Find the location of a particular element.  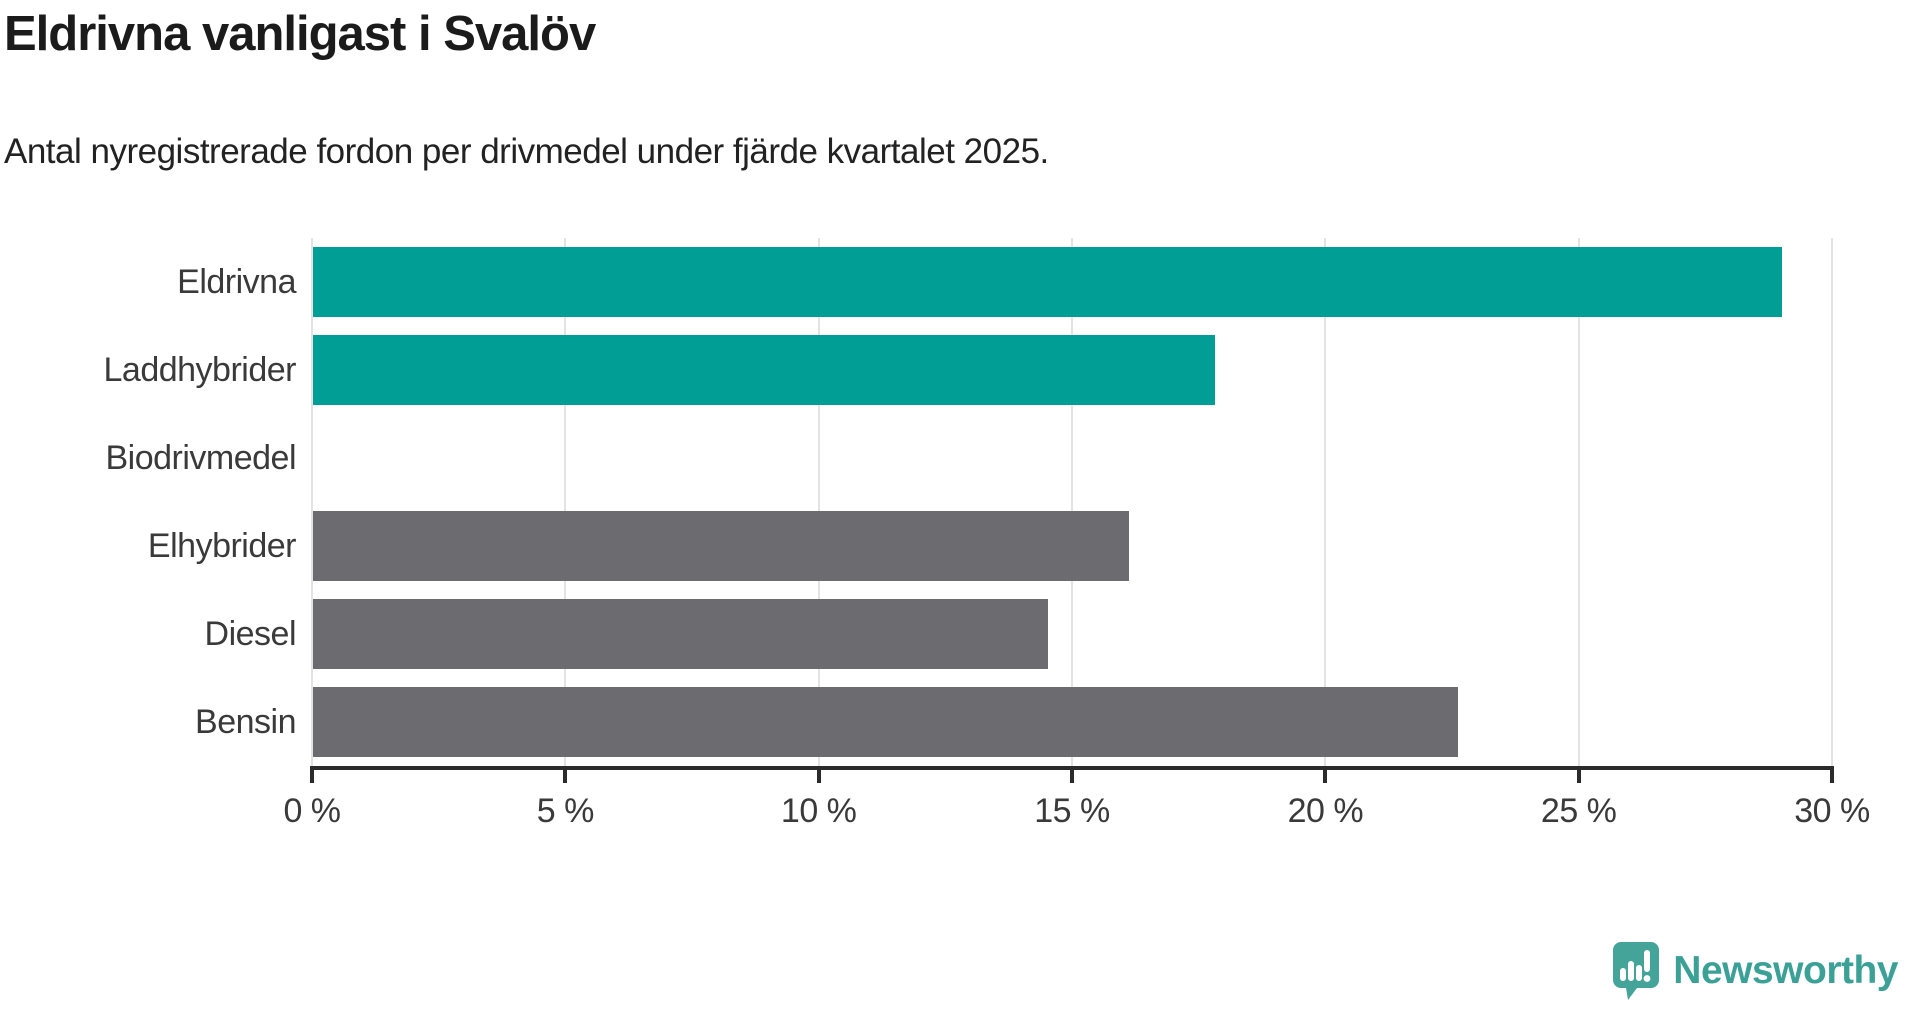

bar-diesel is located at coordinates (680, 634).